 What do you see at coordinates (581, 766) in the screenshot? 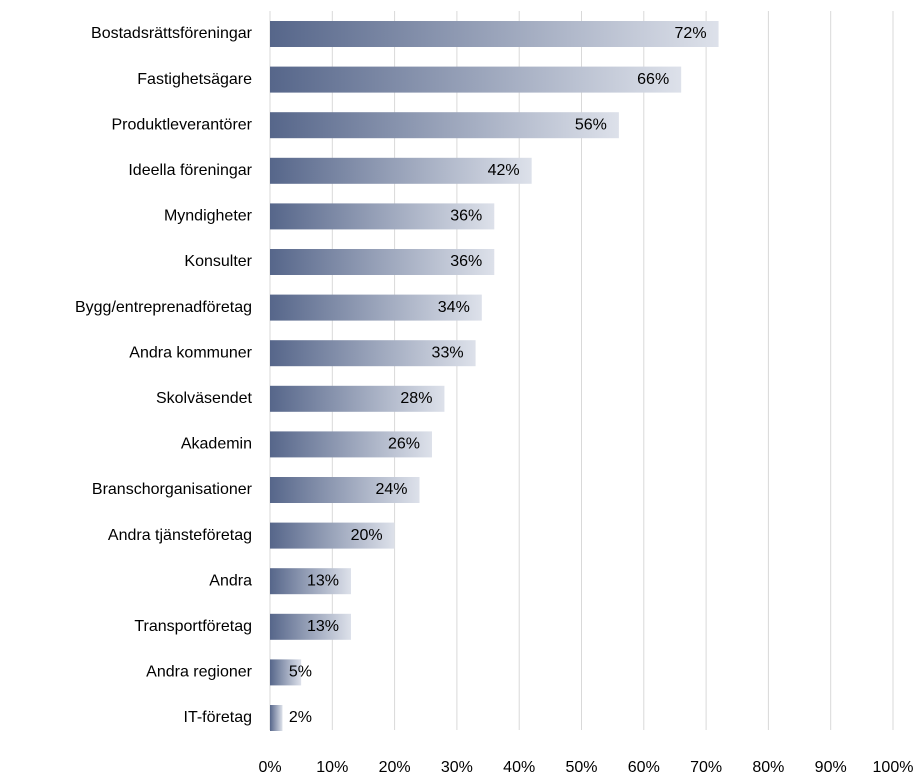
I see `x-tick-label: 50%` at bounding box center [581, 766].